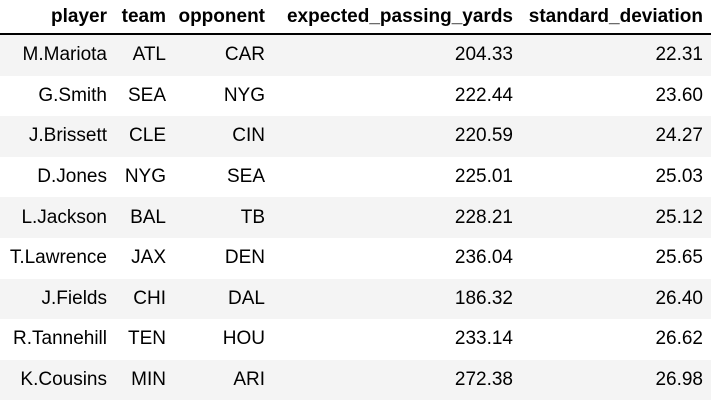 The image size is (711, 402). Describe the element at coordinates (149, 298) in the screenshot. I see `cell-team: CHI` at that location.